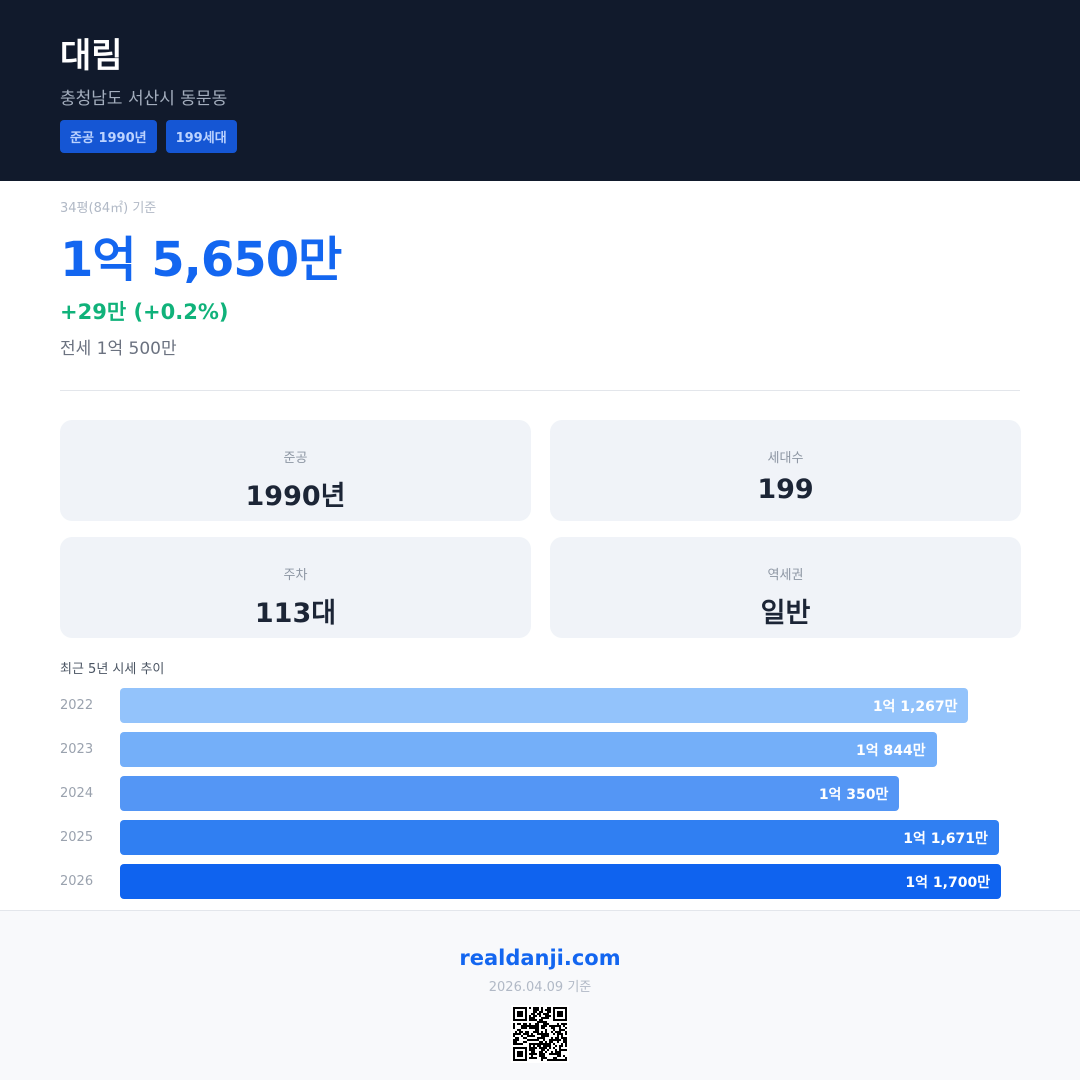  Describe the element at coordinates (945, 838) in the screenshot. I see `bar-value-label: 1억 1,671만` at that location.